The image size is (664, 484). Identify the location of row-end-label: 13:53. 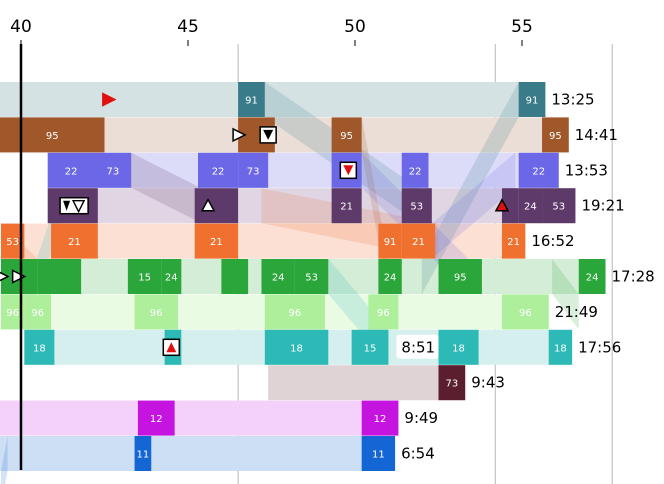
(586, 170).